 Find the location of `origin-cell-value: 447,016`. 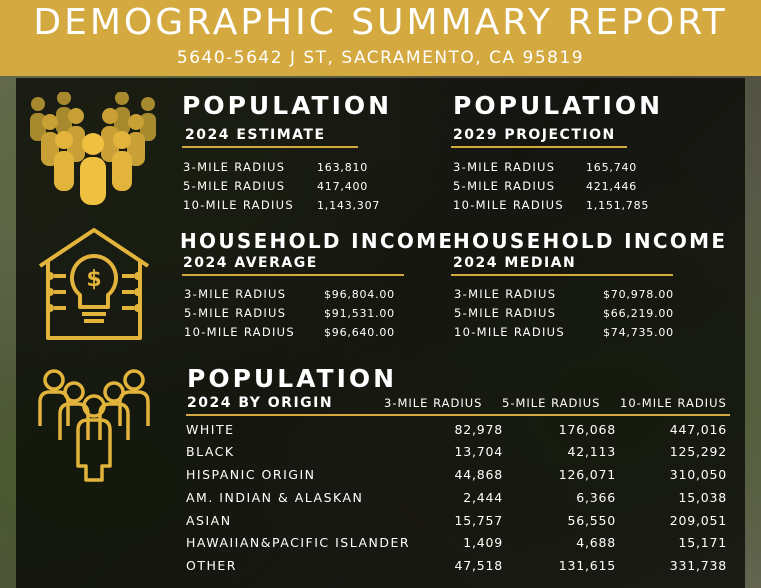

origin-cell-value: 447,016 is located at coordinates (698, 429).